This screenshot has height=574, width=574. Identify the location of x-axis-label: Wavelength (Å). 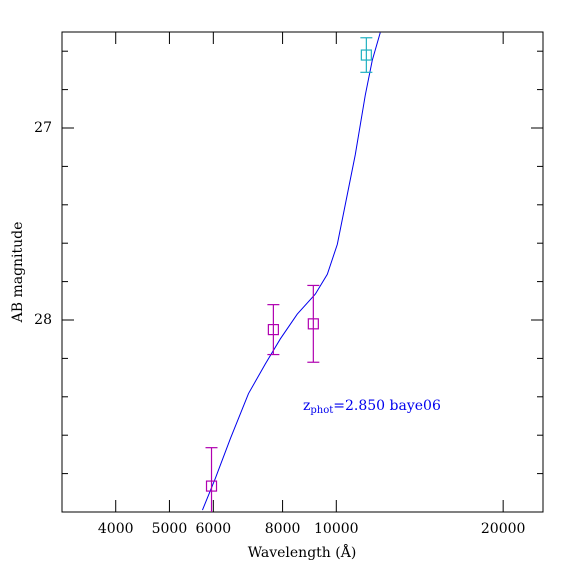
(302, 552).